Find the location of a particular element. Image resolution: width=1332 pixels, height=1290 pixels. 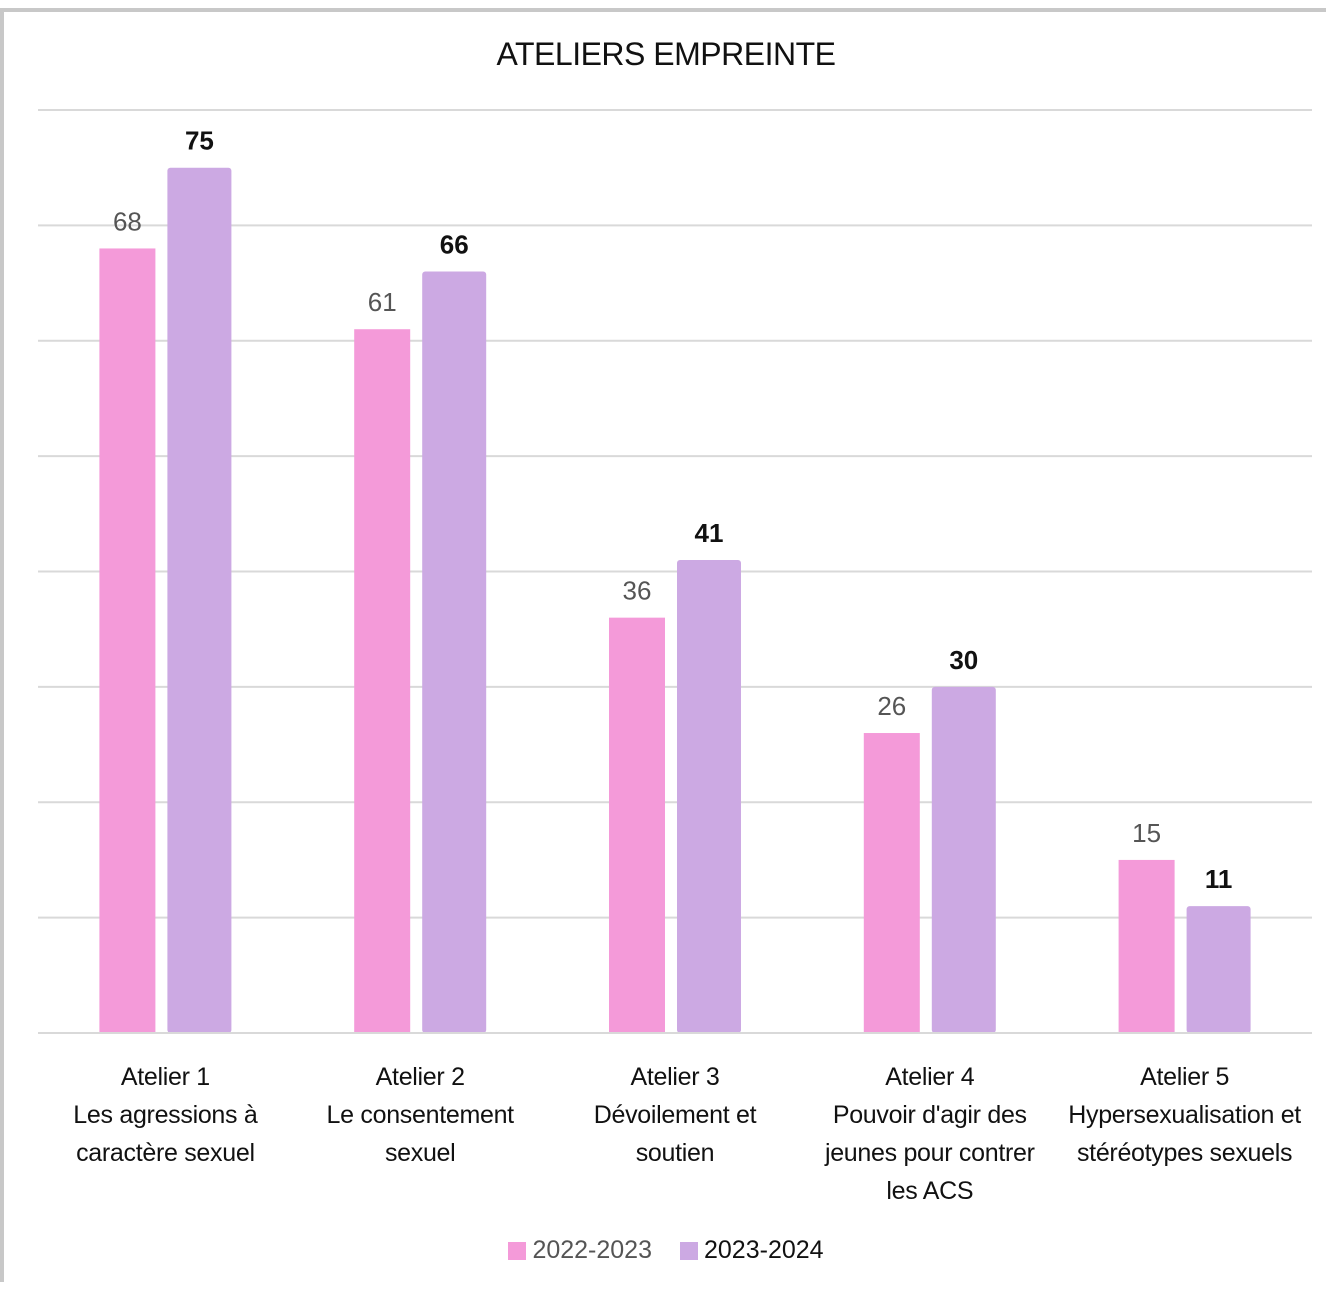

data-label-2023-2024-1: 75 is located at coordinates (199, 141).